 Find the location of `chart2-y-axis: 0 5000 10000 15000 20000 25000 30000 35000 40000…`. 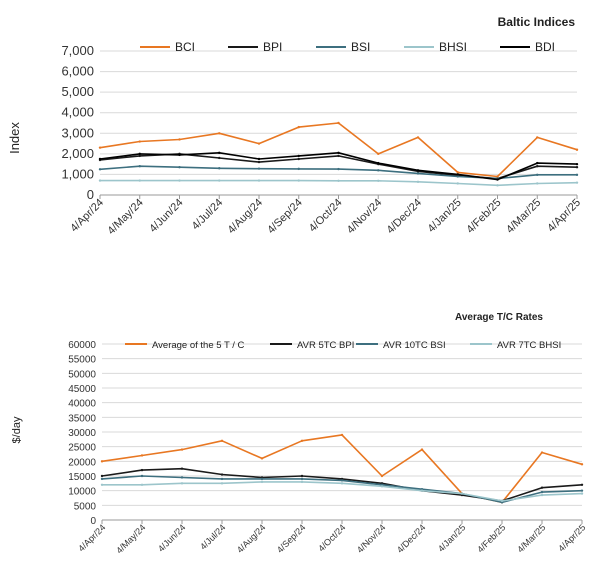

chart2-y-axis: 0 5000 10000 15000 20000 25000 30000 35000 40000… is located at coordinates (82, 433).